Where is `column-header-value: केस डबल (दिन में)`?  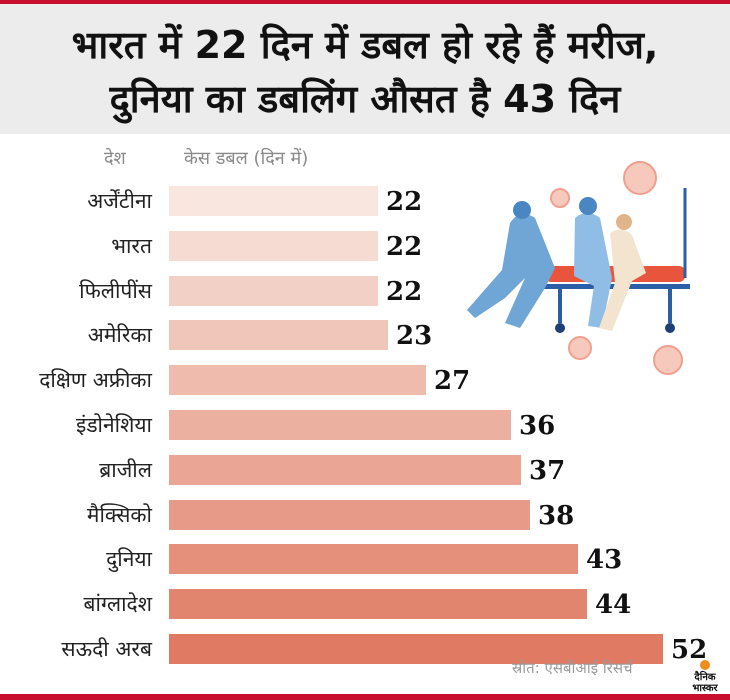 column-header-value: केस डबल (दिन में) is located at coordinates (246, 158).